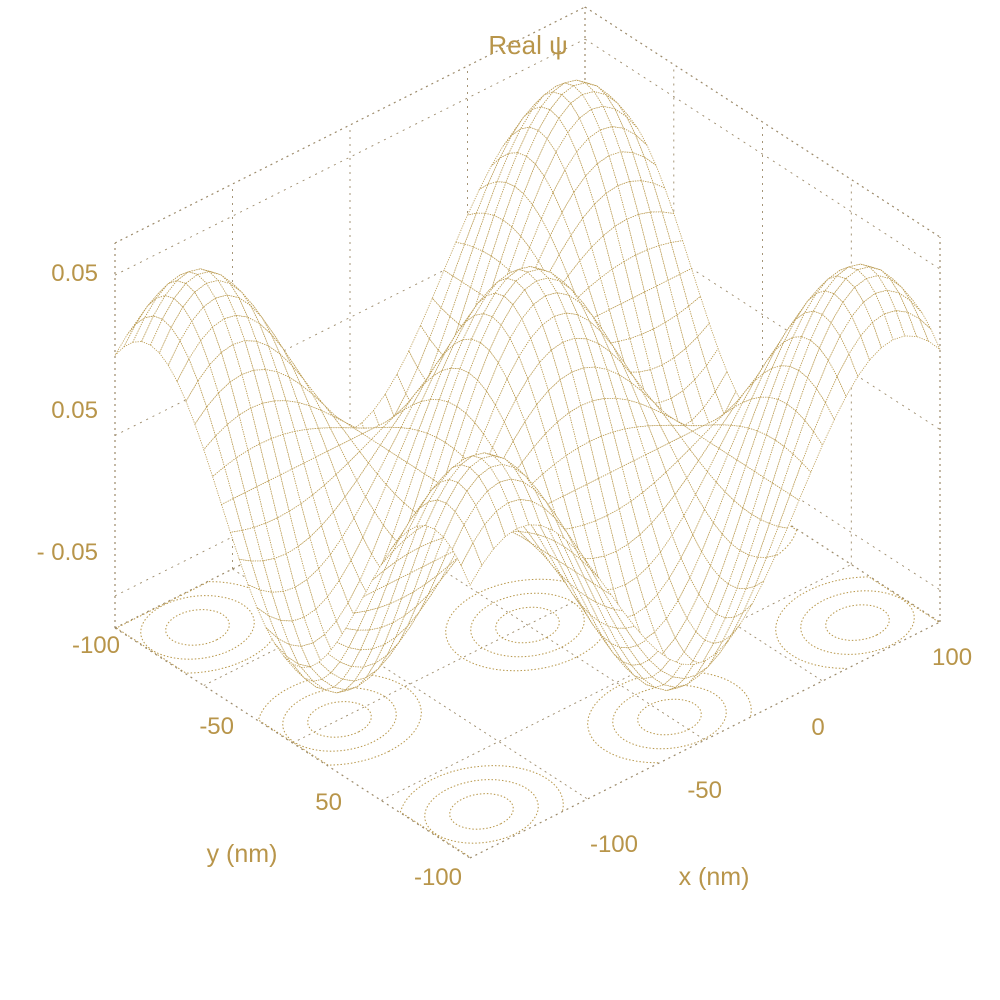 This screenshot has height=1000, width=1000. Describe the element at coordinates (74, 273) in the screenshot. I see `z-tick-label: 0.05` at that location.